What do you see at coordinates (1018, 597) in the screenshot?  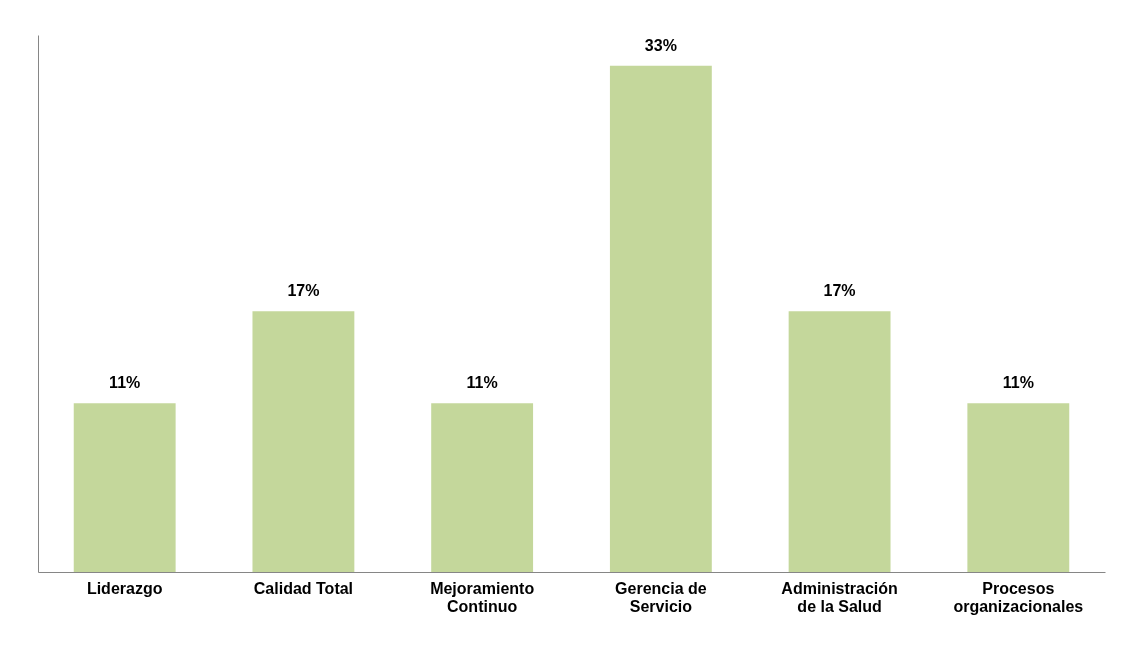 I see `x-tick-label: Procesos organizacionales` at bounding box center [1018, 597].